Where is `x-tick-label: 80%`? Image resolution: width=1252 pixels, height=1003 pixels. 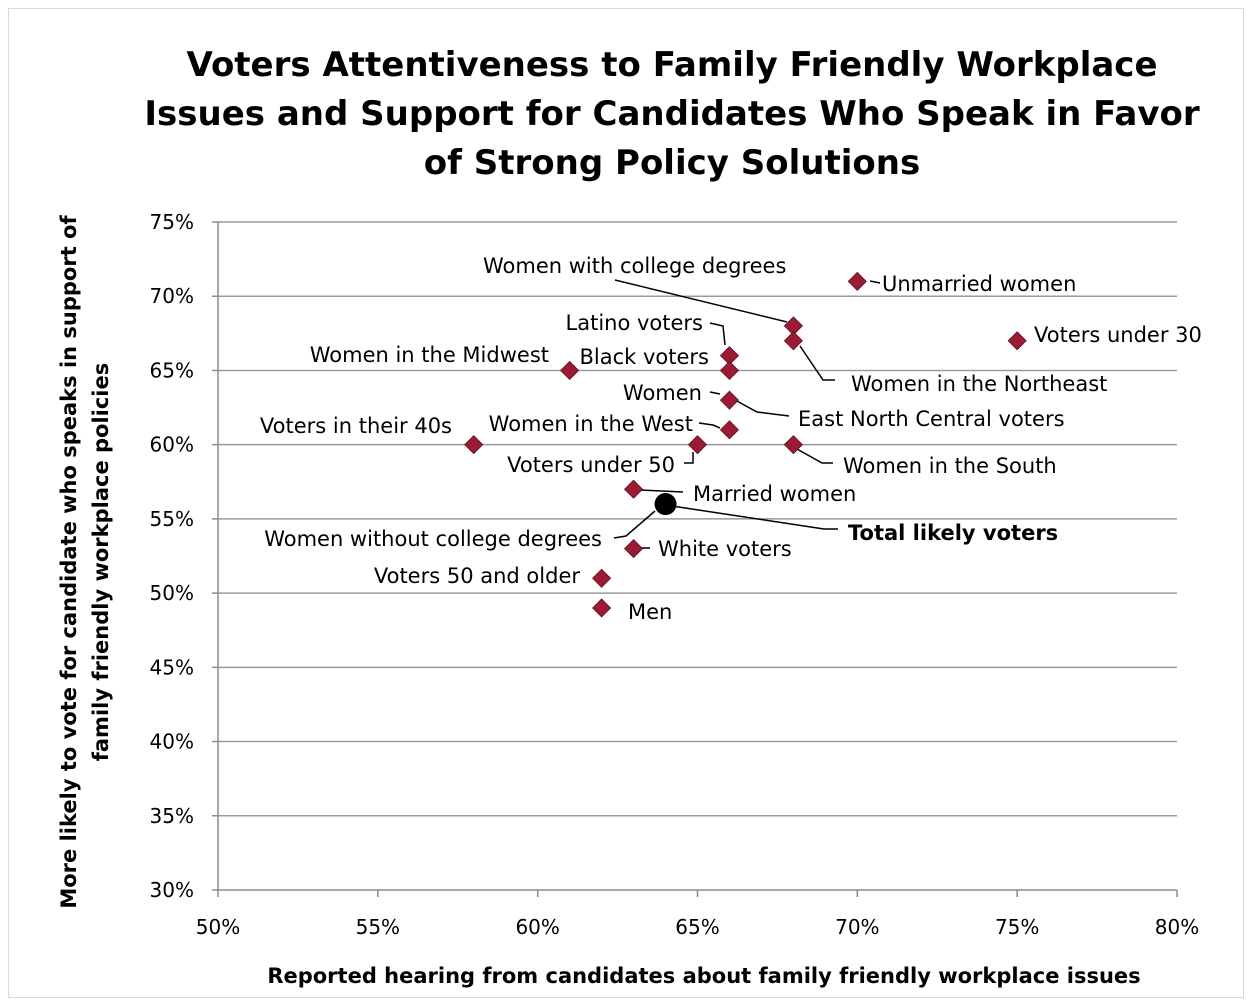 x-tick-label: 80% is located at coordinates (1177, 927).